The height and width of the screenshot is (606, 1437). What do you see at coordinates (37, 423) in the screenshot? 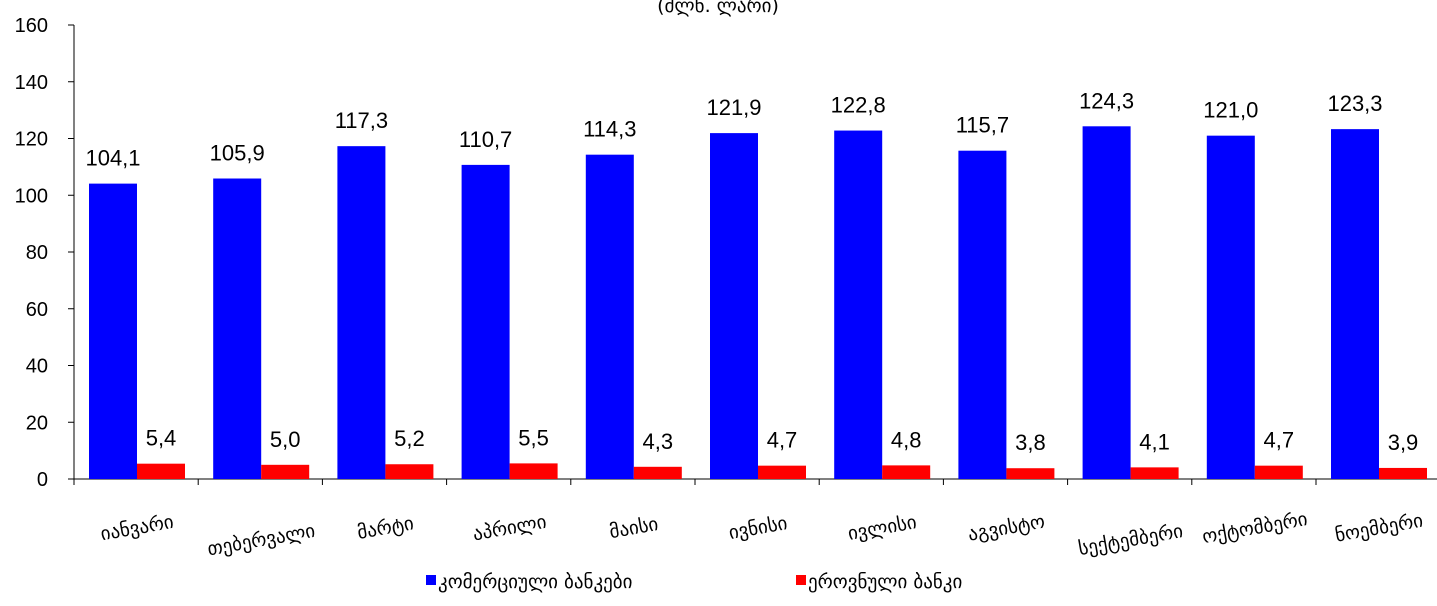
I see `y-tick-label: 20` at bounding box center [37, 423].